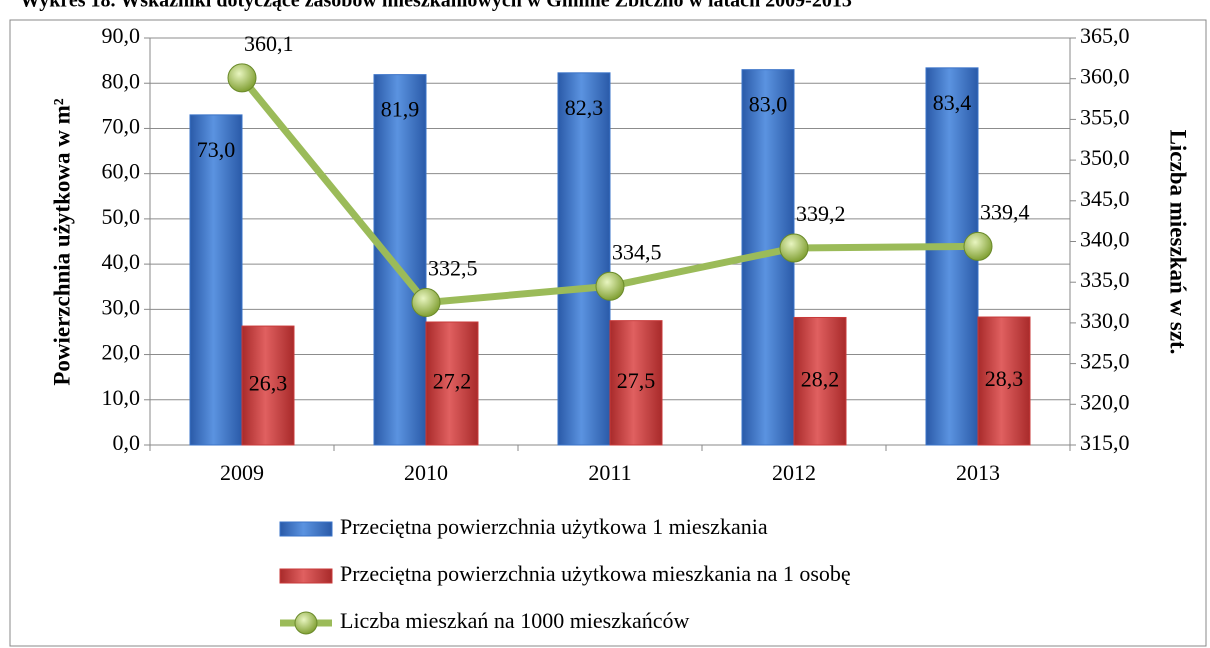 The height and width of the screenshot is (648, 1210). I want to click on y-tick-label: 30,0, so click(121, 306).